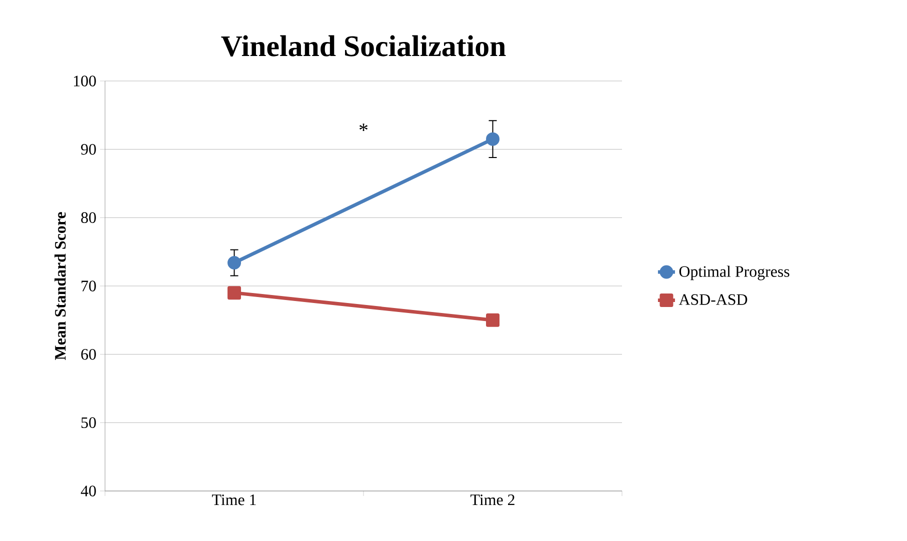 This screenshot has height=541, width=907. Describe the element at coordinates (234, 500) in the screenshot. I see `x-tick-label: Time 1` at that location.